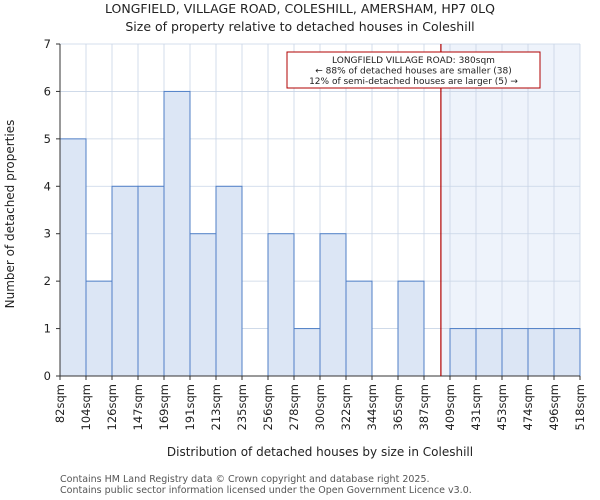 The height and width of the screenshot is (500, 600). Describe the element at coordinates (99, 328) in the screenshot. I see `bar-104sqm` at that location.